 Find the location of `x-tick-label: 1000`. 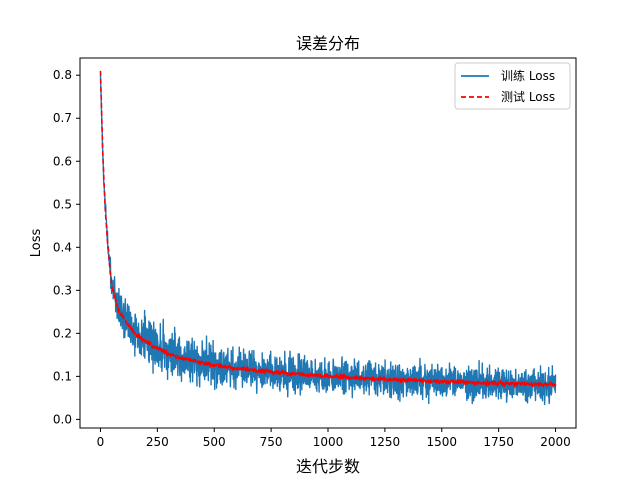

x-tick-label: 1000 is located at coordinates (328, 442).